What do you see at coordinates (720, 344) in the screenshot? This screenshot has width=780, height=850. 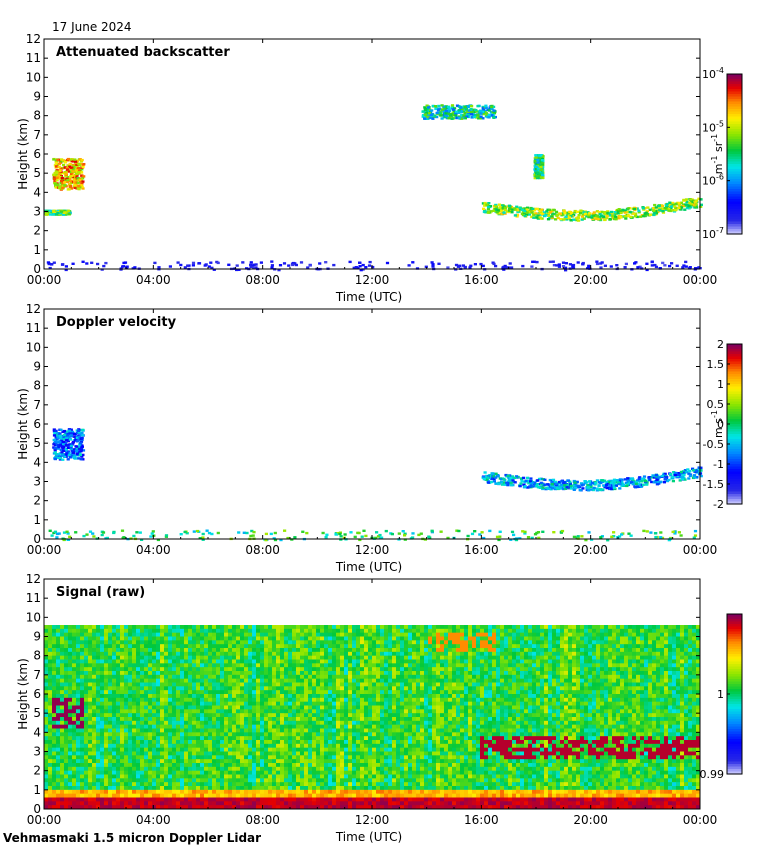 I see `colorbar-tick-label: 2` at bounding box center [720, 344].